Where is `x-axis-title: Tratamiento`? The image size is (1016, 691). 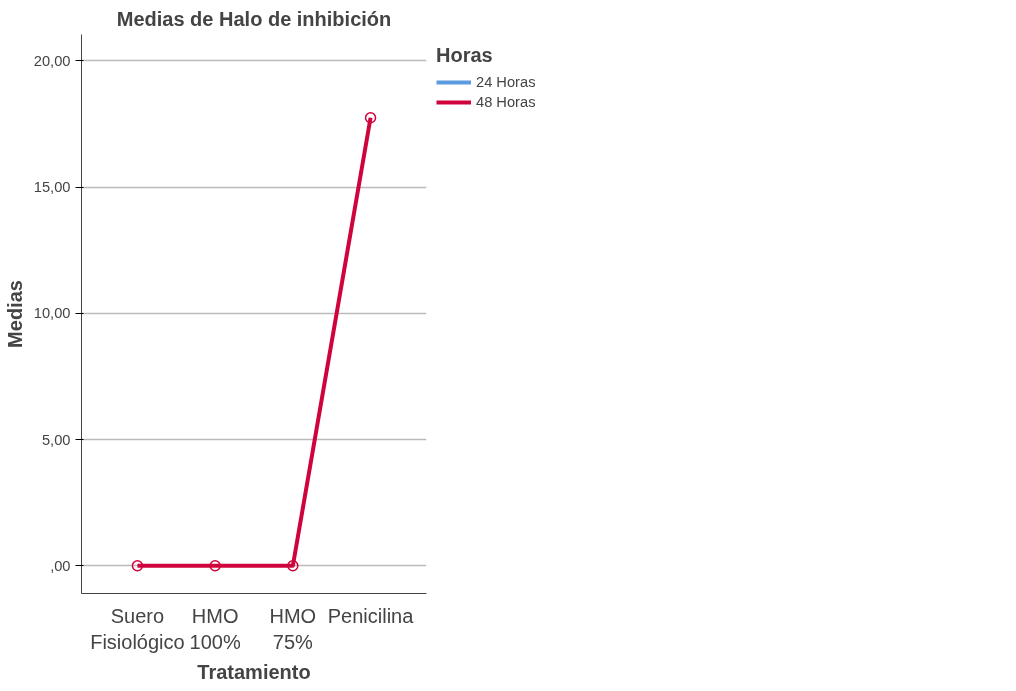 x-axis-title: Tratamiento is located at coordinates (254, 671).